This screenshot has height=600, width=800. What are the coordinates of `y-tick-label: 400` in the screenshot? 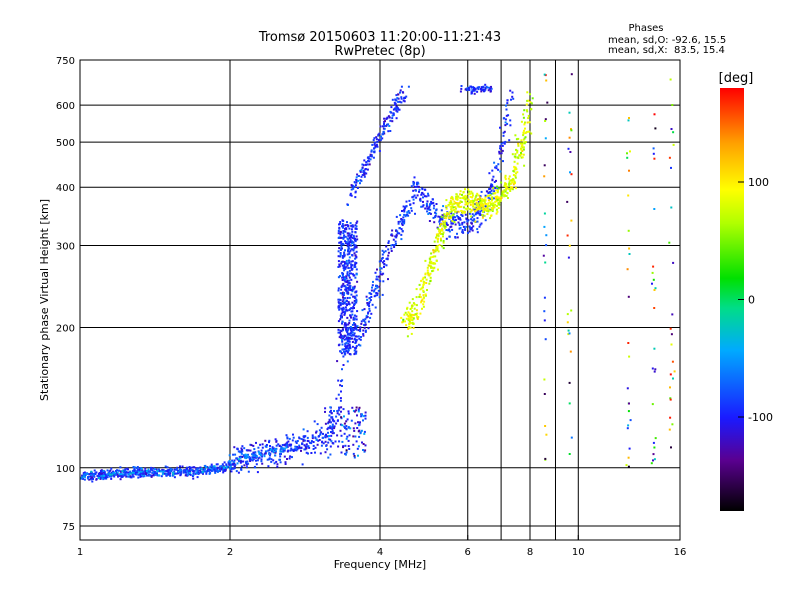 It's located at (65, 188).